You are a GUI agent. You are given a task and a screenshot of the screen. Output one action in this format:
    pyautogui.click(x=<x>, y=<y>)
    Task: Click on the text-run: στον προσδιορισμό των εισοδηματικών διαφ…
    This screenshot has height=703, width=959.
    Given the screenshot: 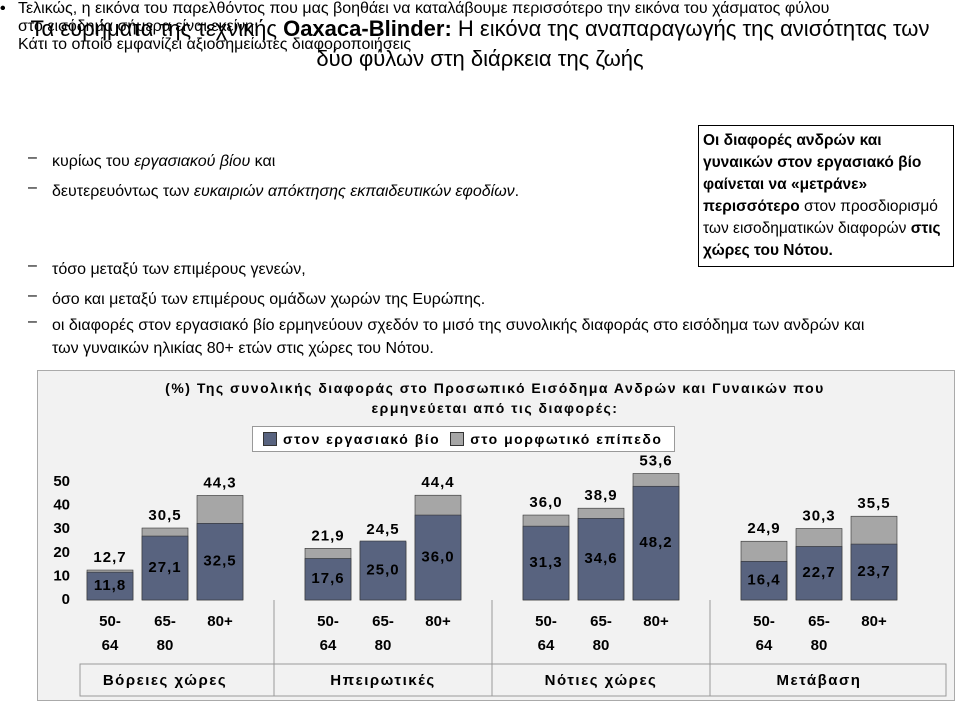 What is the action you would take?
    pyautogui.click(x=820, y=217)
    